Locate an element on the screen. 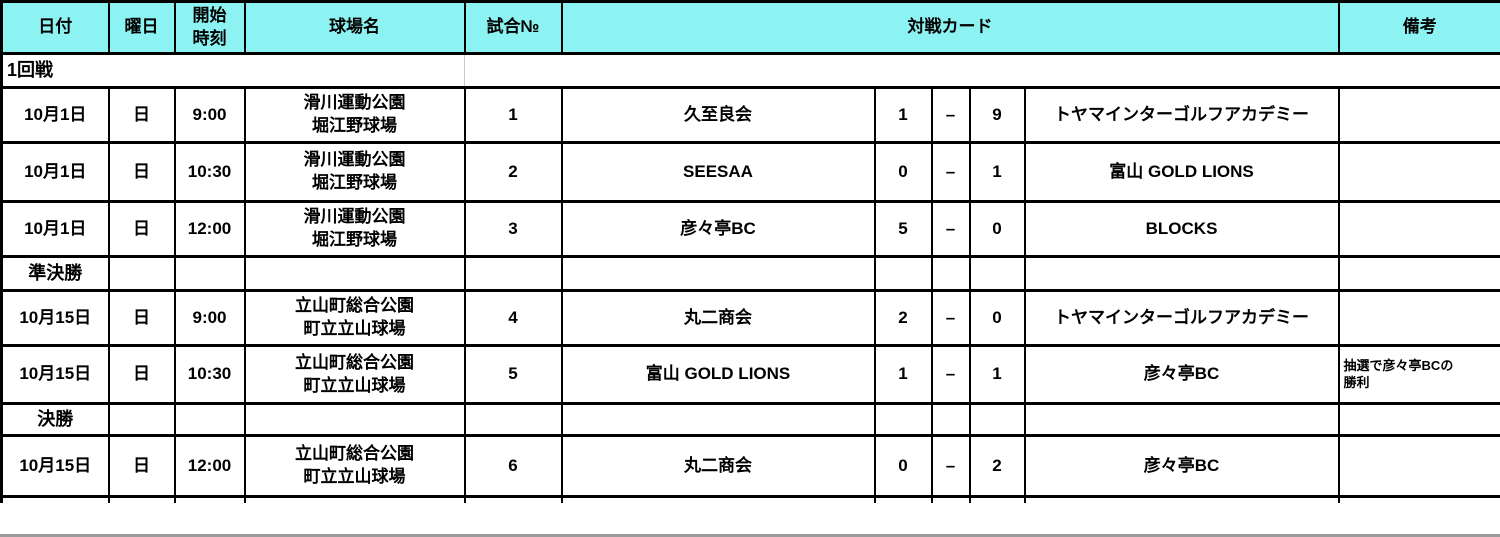 This screenshot has width=1500, height=537. header-venue: 球場名 is located at coordinates (354, 27).